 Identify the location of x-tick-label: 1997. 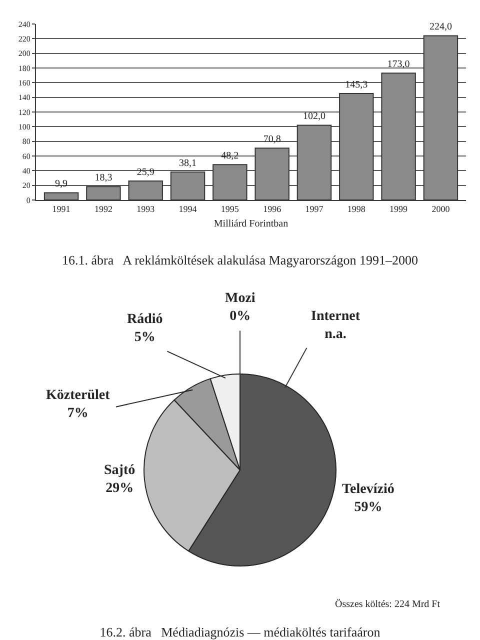
(314, 209).